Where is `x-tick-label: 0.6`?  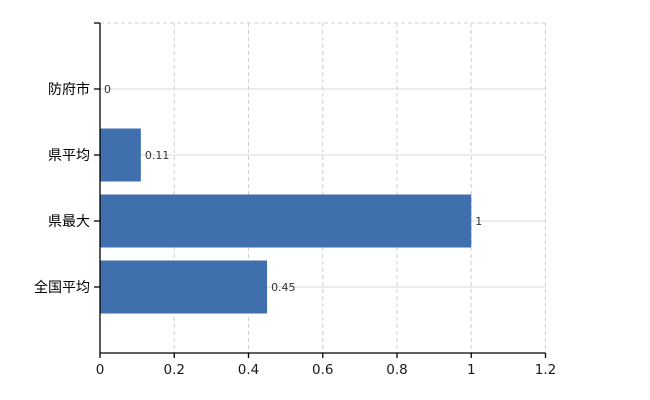
x-tick-label: 0.6 is located at coordinates (322, 370).